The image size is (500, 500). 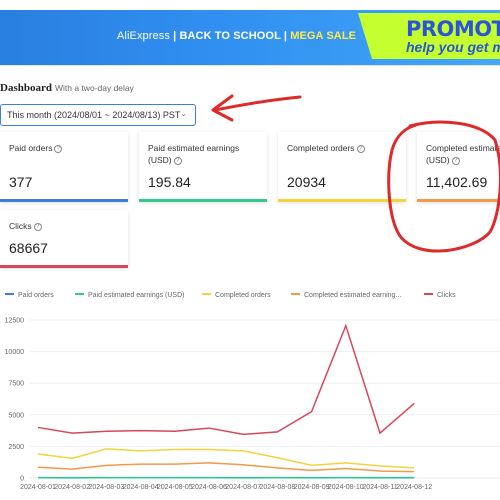 I want to click on legend-item-paid-estimated-earnings: Paid estimated earnings (USD), so click(x=130, y=295).